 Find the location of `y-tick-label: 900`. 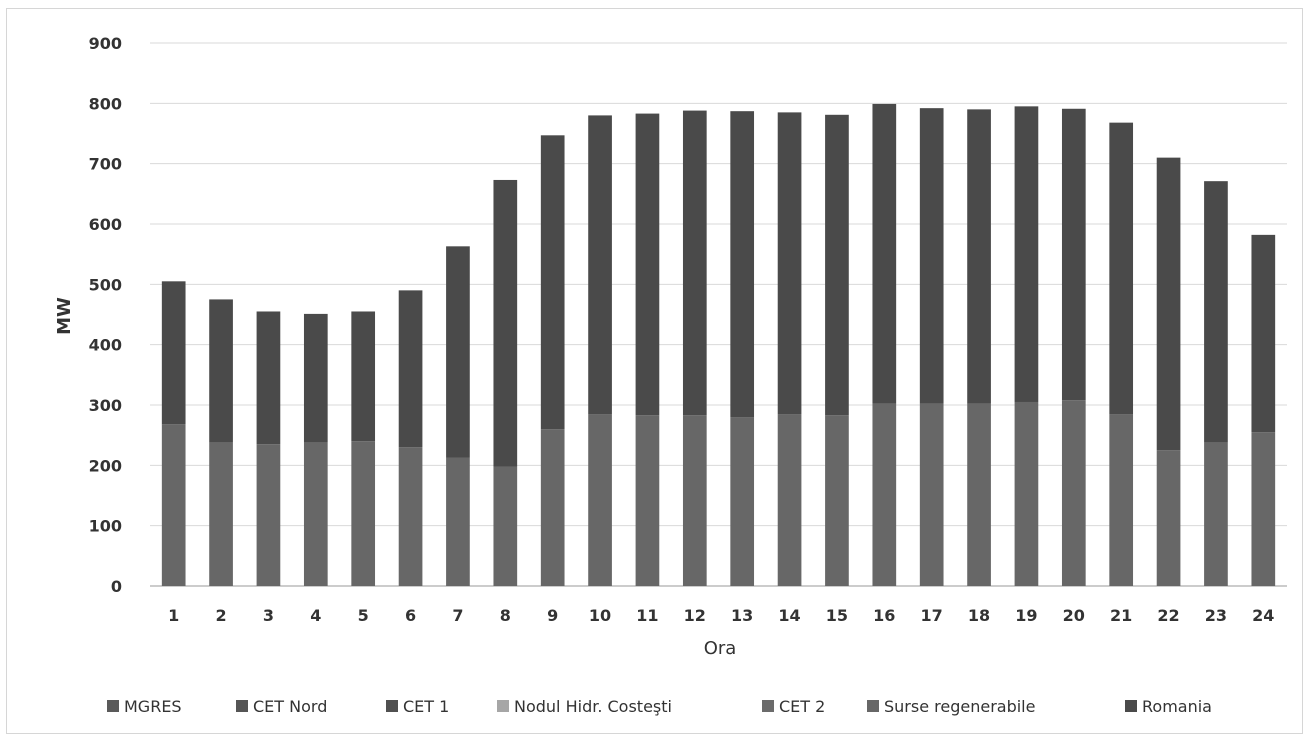

y-tick-label: 900 is located at coordinates (105, 43).